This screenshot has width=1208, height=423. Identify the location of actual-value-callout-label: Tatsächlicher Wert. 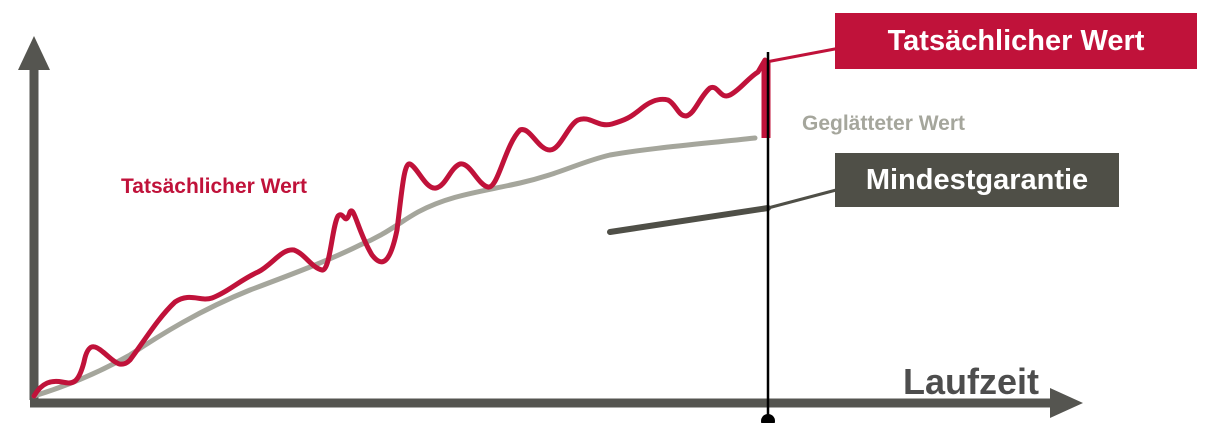
(1016, 40).